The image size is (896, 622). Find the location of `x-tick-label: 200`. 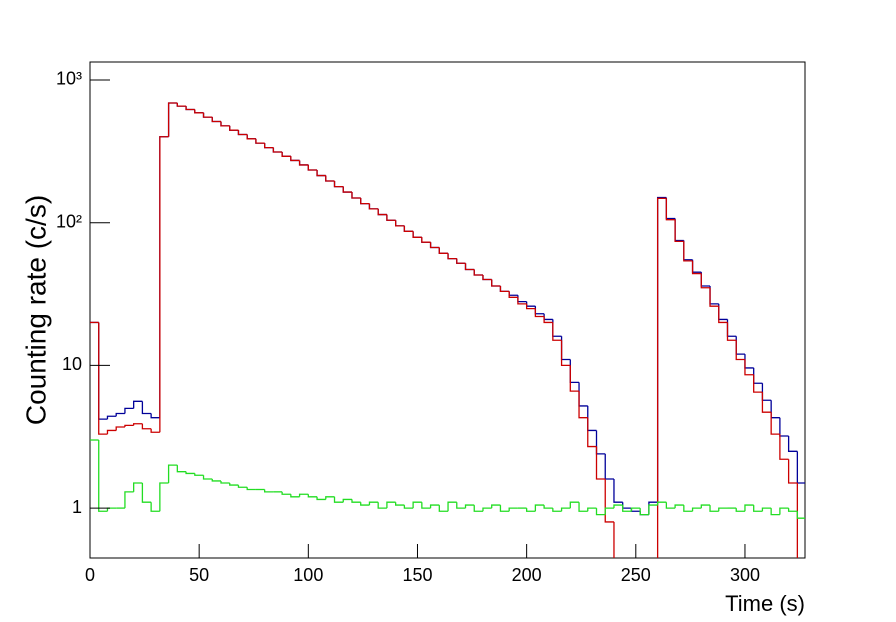

x-tick-label: 200 is located at coordinates (527, 575).